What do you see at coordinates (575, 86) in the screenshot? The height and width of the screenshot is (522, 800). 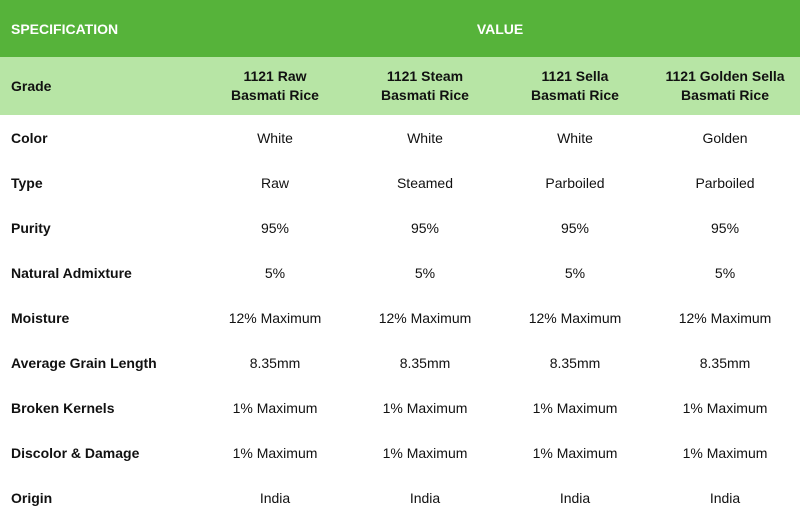 I see `grade-cell: 1121 Sella Basmati Rice` at bounding box center [575, 86].